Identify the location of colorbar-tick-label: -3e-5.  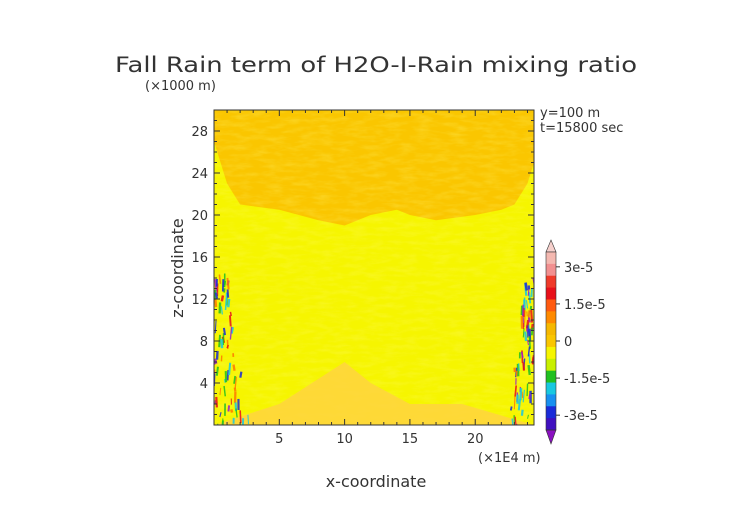
(581, 416).